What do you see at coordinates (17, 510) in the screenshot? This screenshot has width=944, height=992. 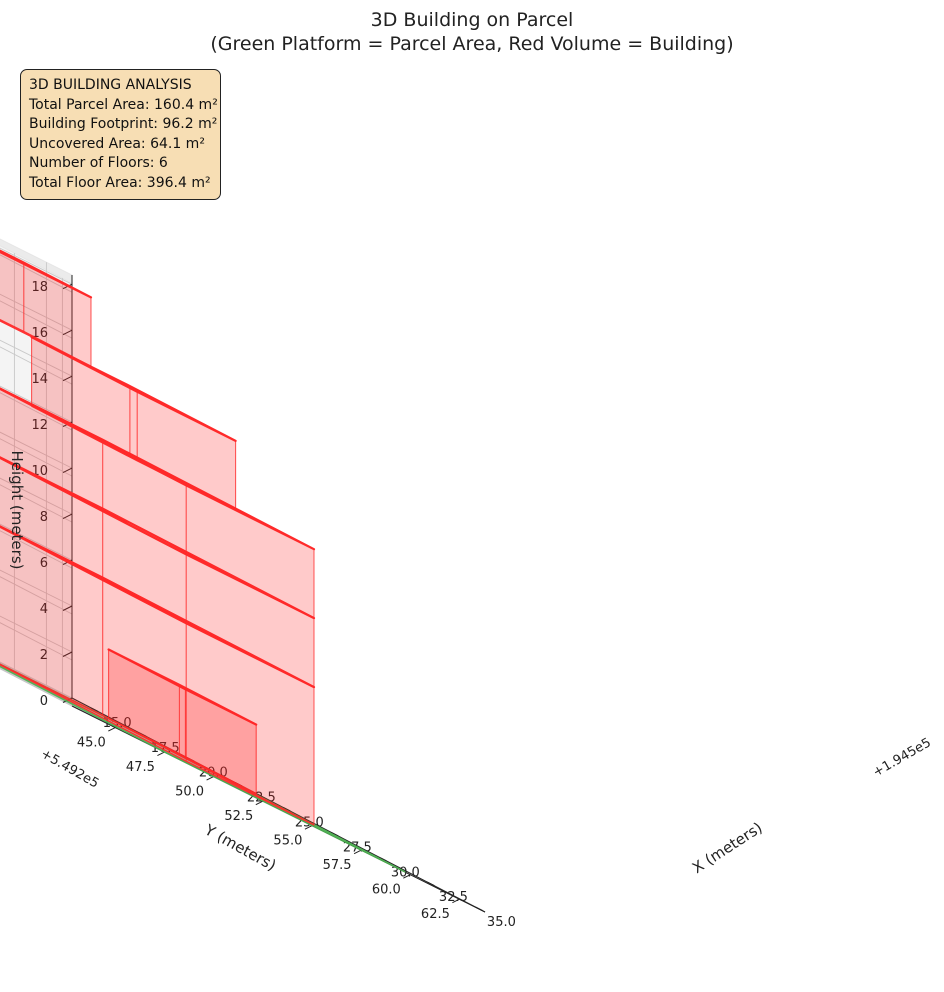 I see `z-axis-label: Height (meters)` at bounding box center [17, 510].